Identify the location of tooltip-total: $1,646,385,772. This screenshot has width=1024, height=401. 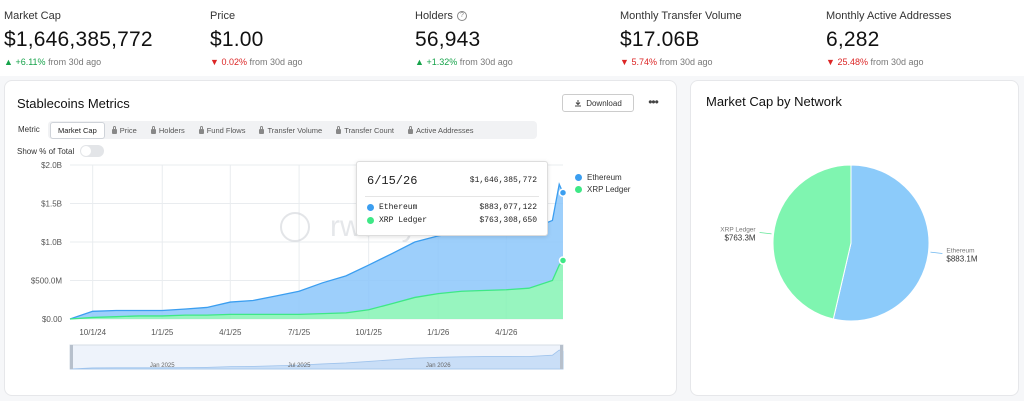
(503, 180).